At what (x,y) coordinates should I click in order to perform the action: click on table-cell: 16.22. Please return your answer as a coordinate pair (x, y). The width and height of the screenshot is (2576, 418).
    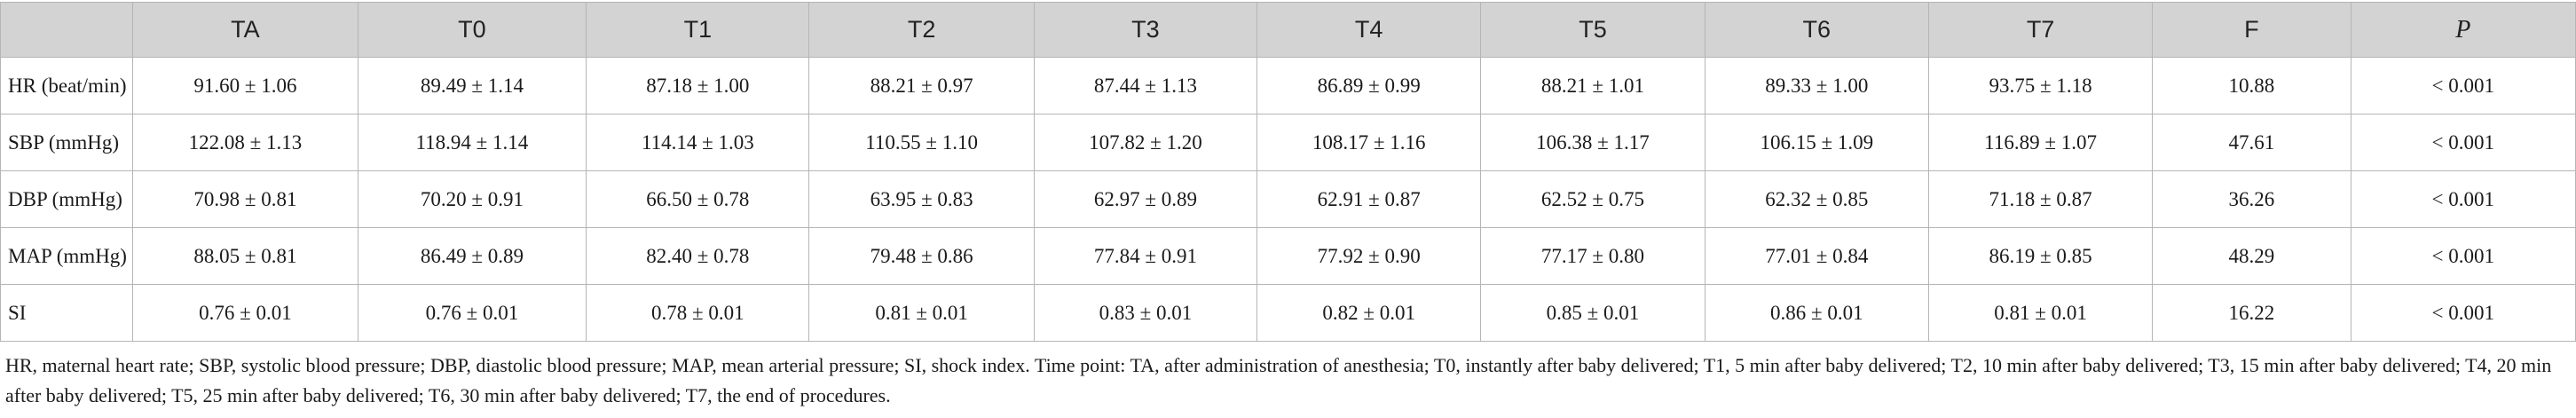
    Looking at the image, I should click on (2251, 313).